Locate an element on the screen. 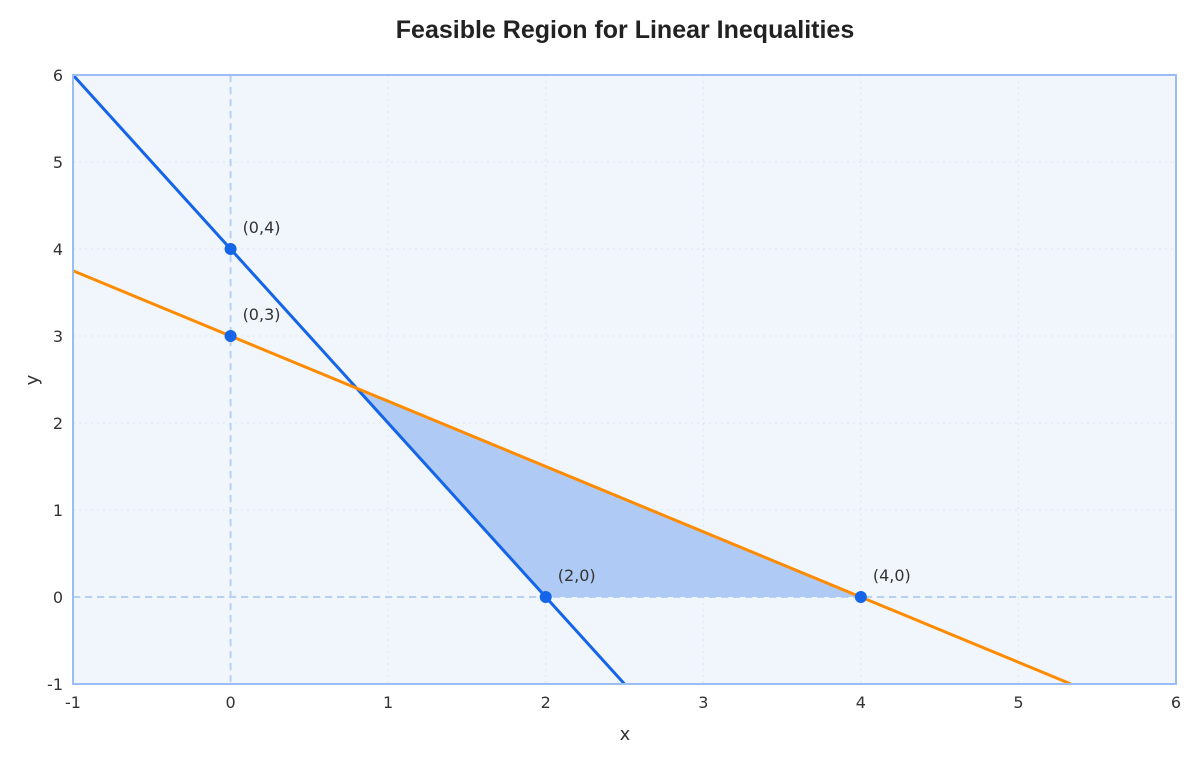 This screenshot has width=1200, height=765. y-tick-label: 3 is located at coordinates (58, 336).